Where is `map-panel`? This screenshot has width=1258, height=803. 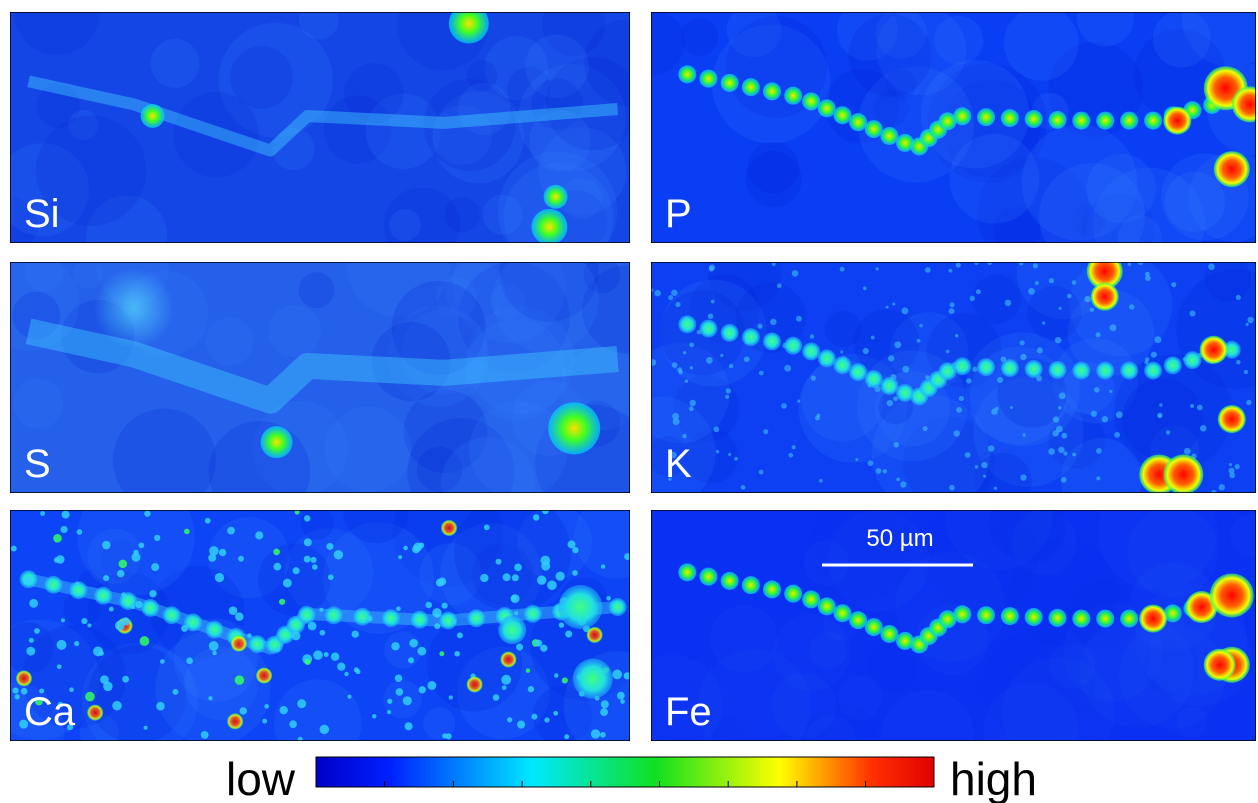
map-panel is located at coordinates (953, 377).